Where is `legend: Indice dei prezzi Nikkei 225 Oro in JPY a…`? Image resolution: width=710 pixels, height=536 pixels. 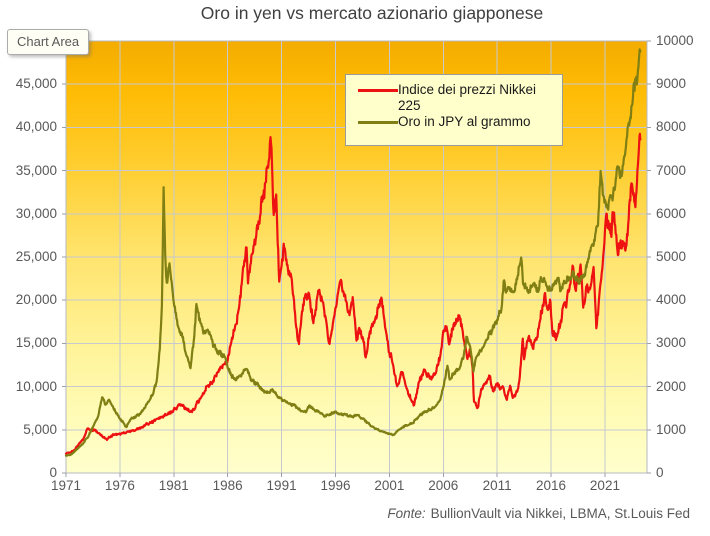
legend: Indice dei prezzi Nikkei 225 Oro in JPY a… is located at coordinates (454, 110).